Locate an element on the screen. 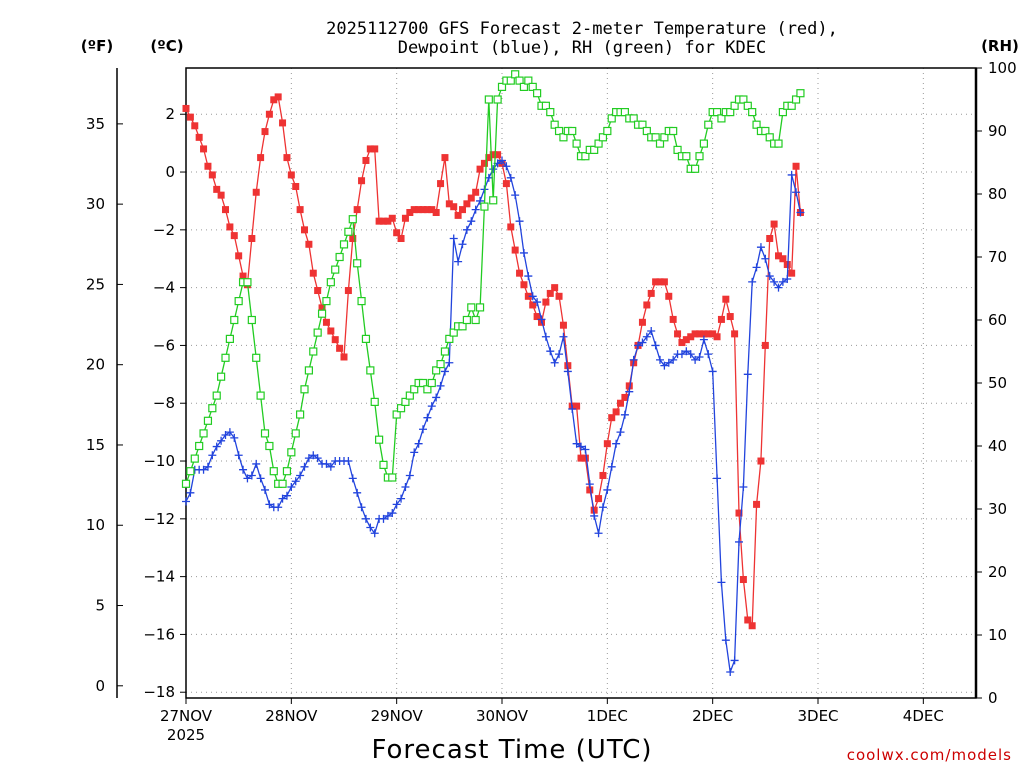 The width and height of the screenshot is (1024, 768). 2-meter-temperature-point-74 is located at coordinates (511, 227).